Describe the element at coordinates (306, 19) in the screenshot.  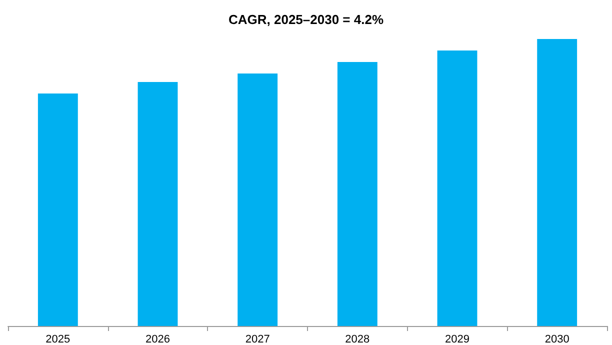
I see `chart-title: CAGR, 2025–2030 = 4.2%` at that location.